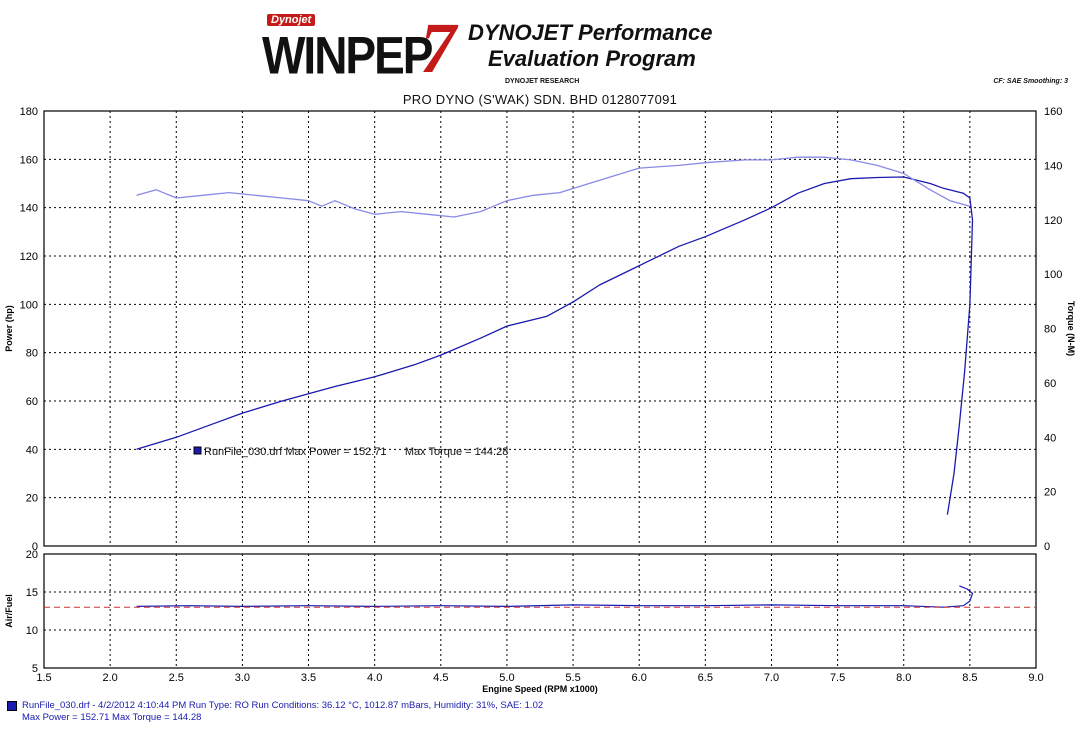  Describe the element at coordinates (1050, 384) in the screenshot. I see `torque-tick-label: 60` at that location.